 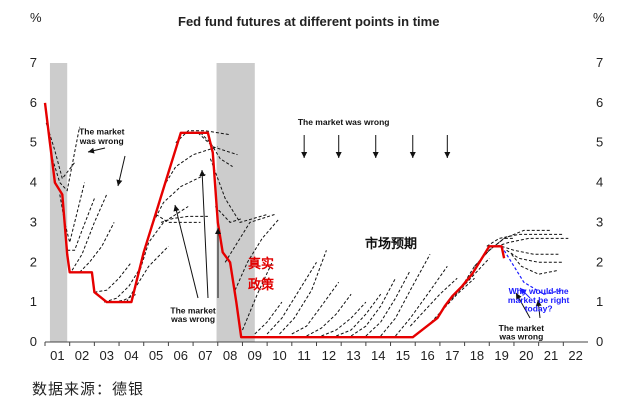 I want to click on source-note: 数据来源：德银, so click(x=88, y=389).